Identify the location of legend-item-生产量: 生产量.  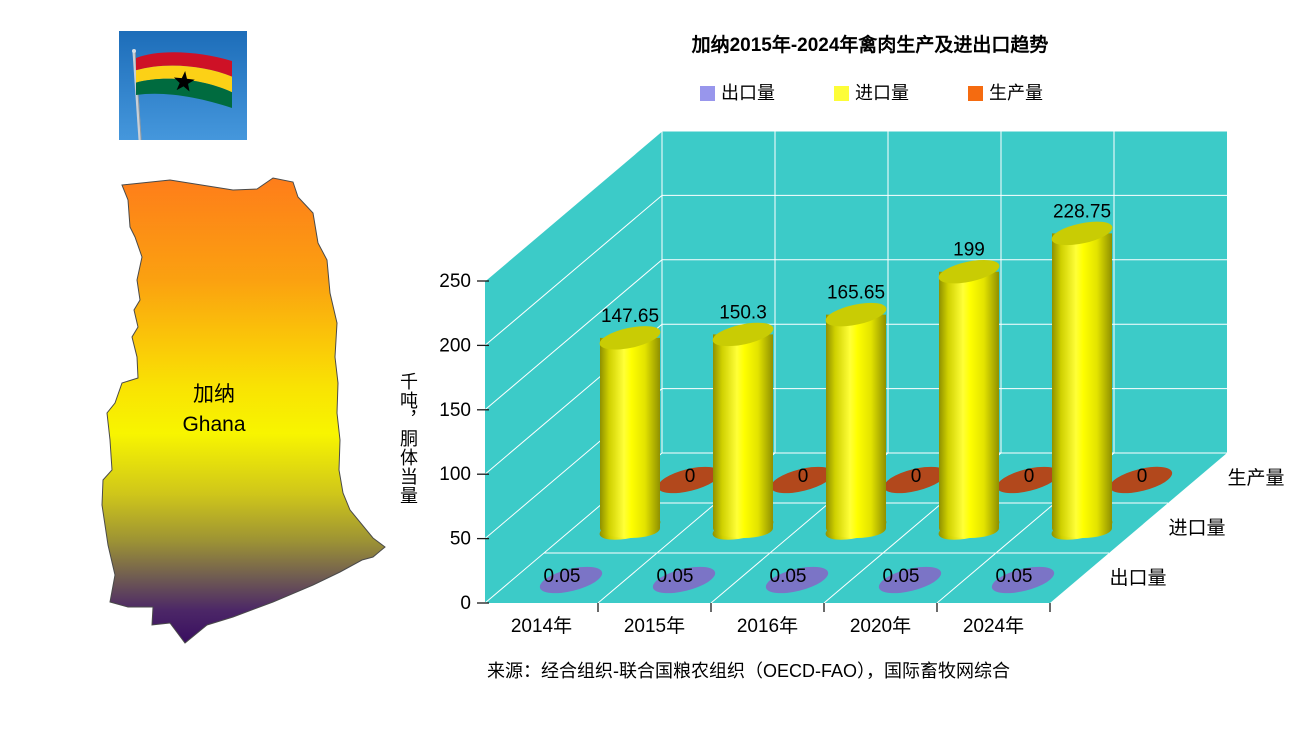
(1005, 93).